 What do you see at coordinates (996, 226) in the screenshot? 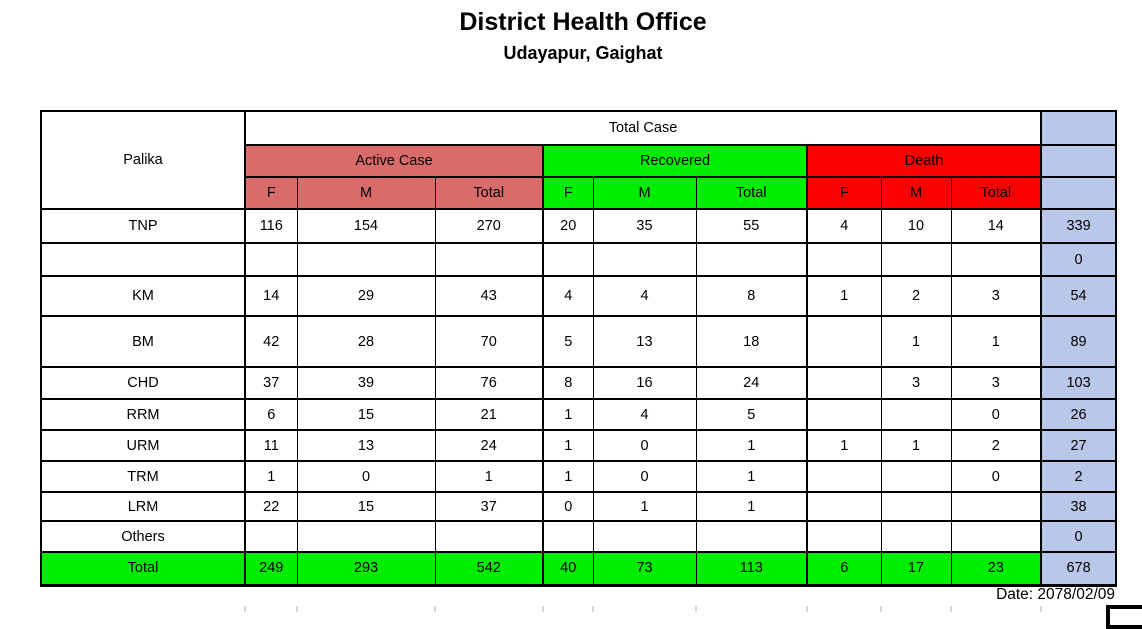
I see `table-cell: 14` at bounding box center [996, 226].